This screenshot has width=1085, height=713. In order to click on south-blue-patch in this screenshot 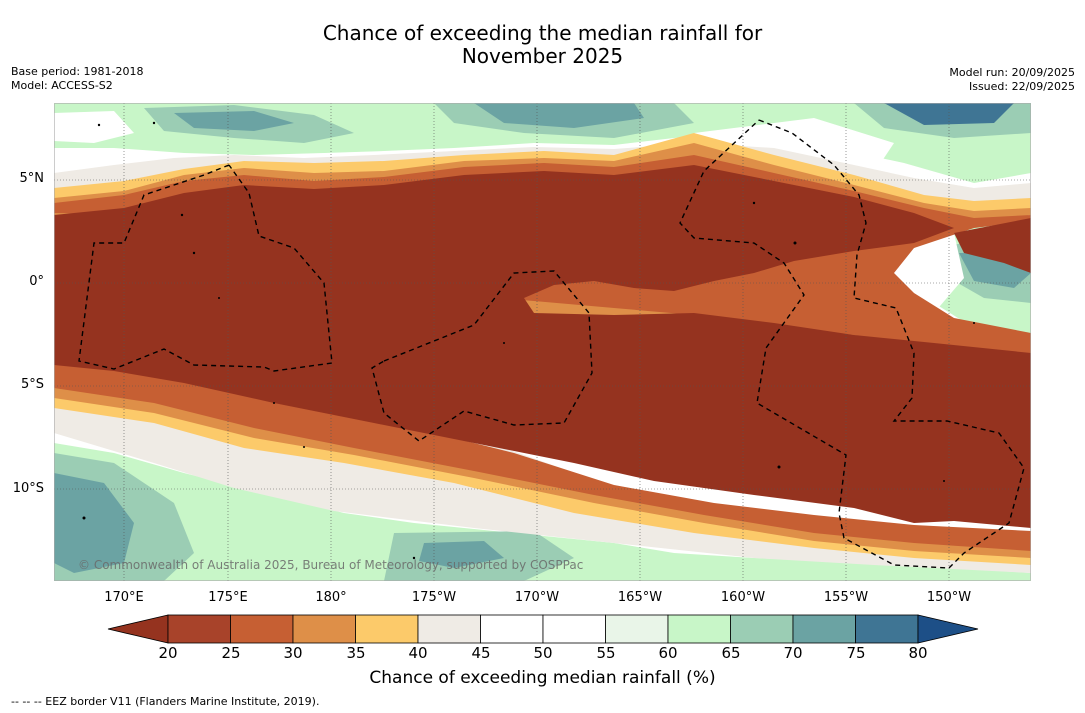, I will do `click(461, 554)`.